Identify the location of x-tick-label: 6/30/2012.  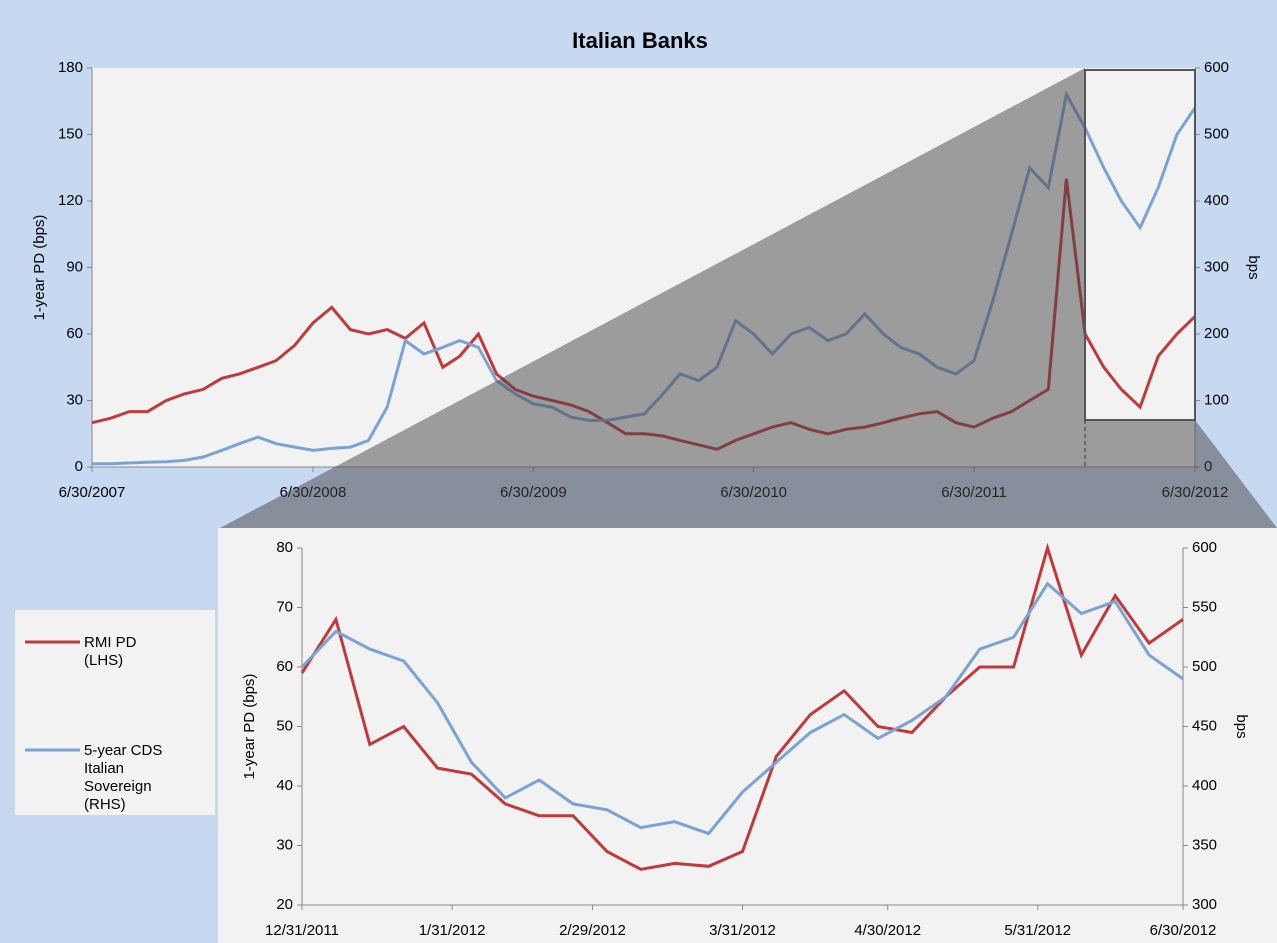
(1183, 930).